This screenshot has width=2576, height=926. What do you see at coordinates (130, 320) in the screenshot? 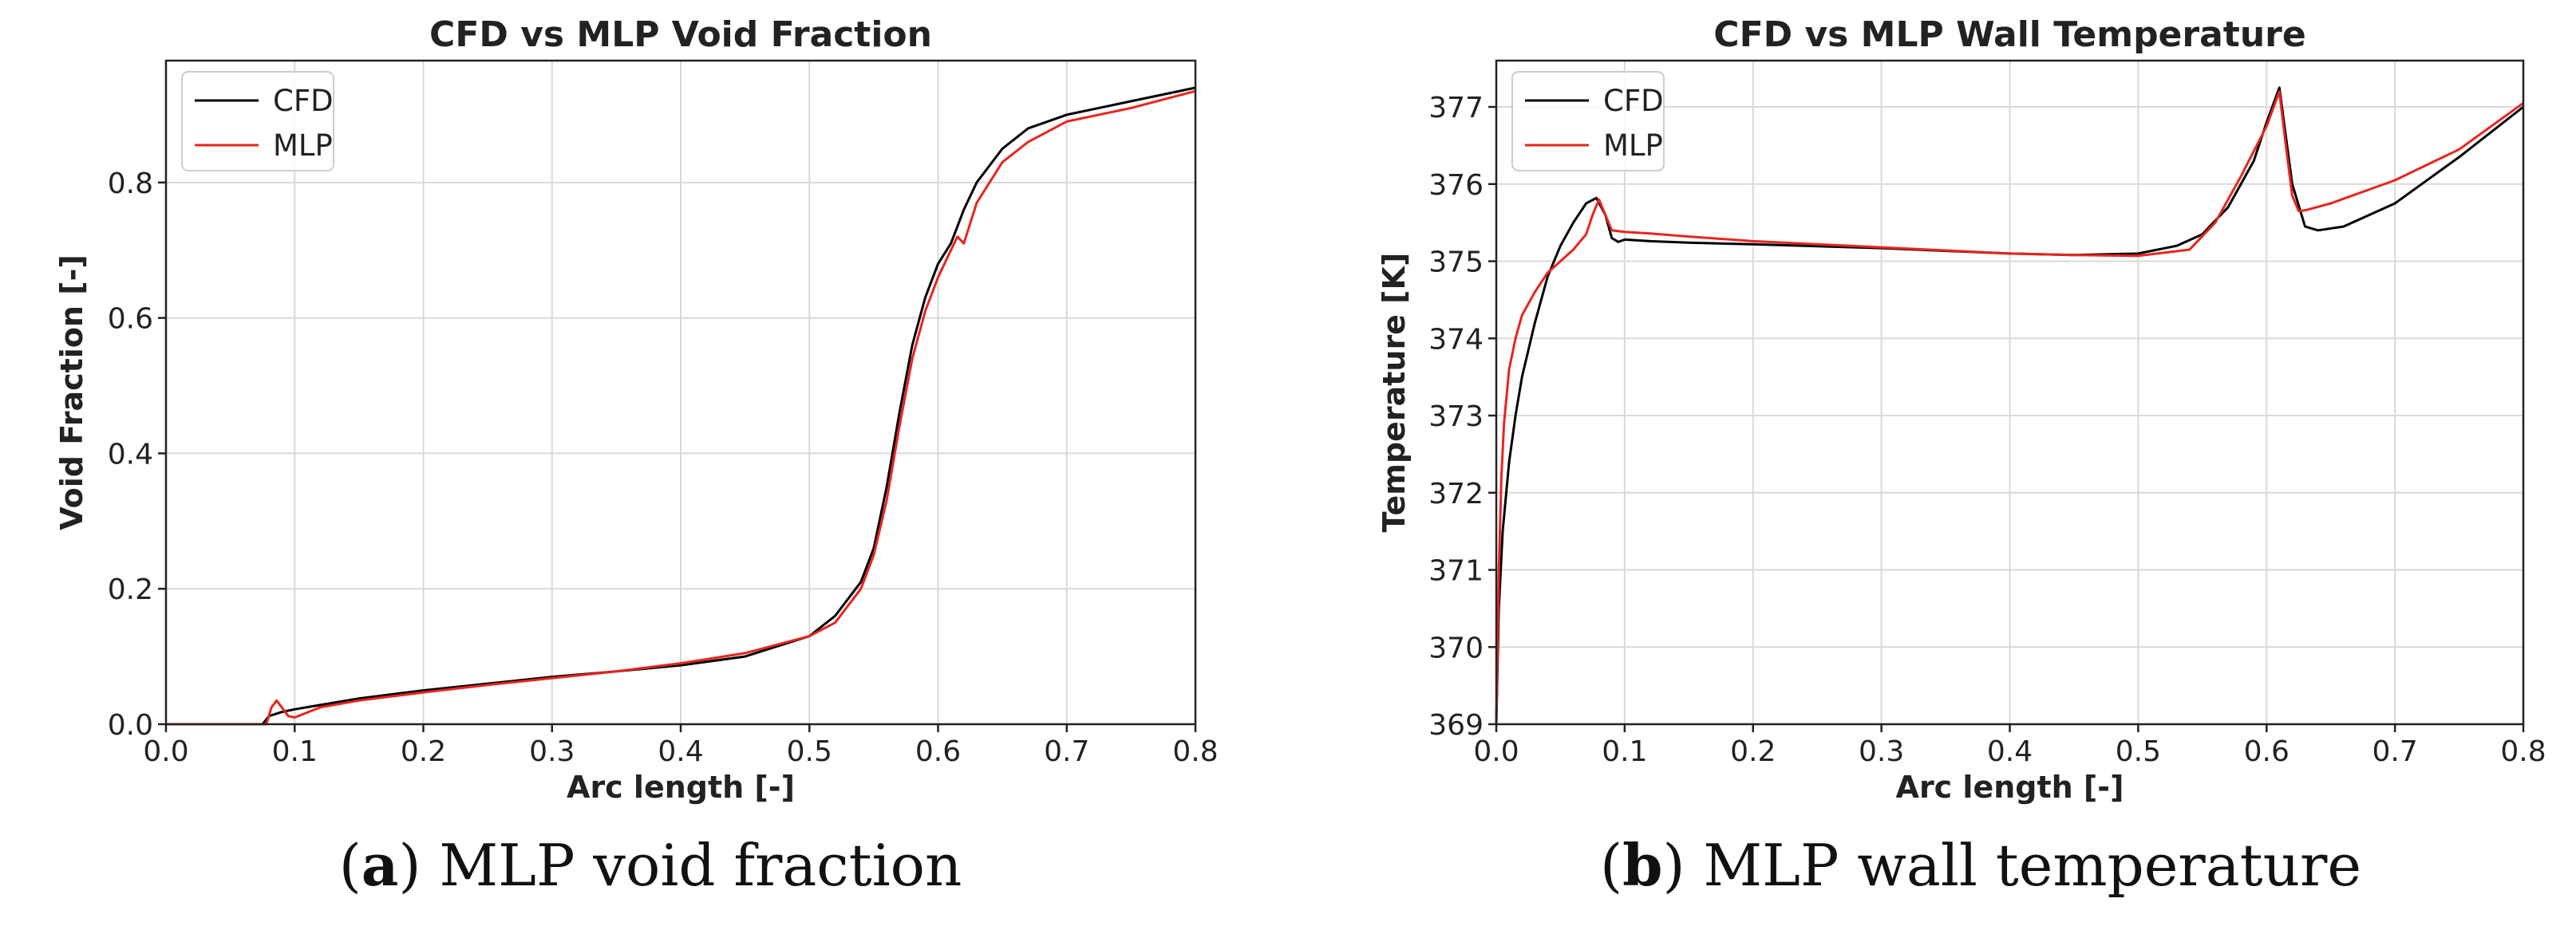
I see `y-tick-label: 0.6` at bounding box center [130, 320].